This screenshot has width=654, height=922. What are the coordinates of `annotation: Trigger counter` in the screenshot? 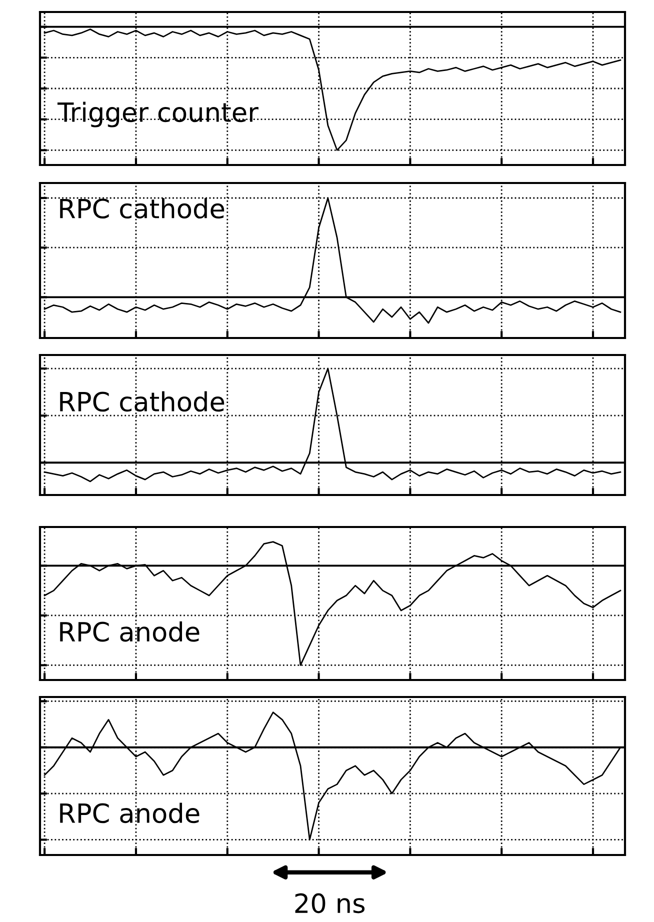 It's located at (157, 115).